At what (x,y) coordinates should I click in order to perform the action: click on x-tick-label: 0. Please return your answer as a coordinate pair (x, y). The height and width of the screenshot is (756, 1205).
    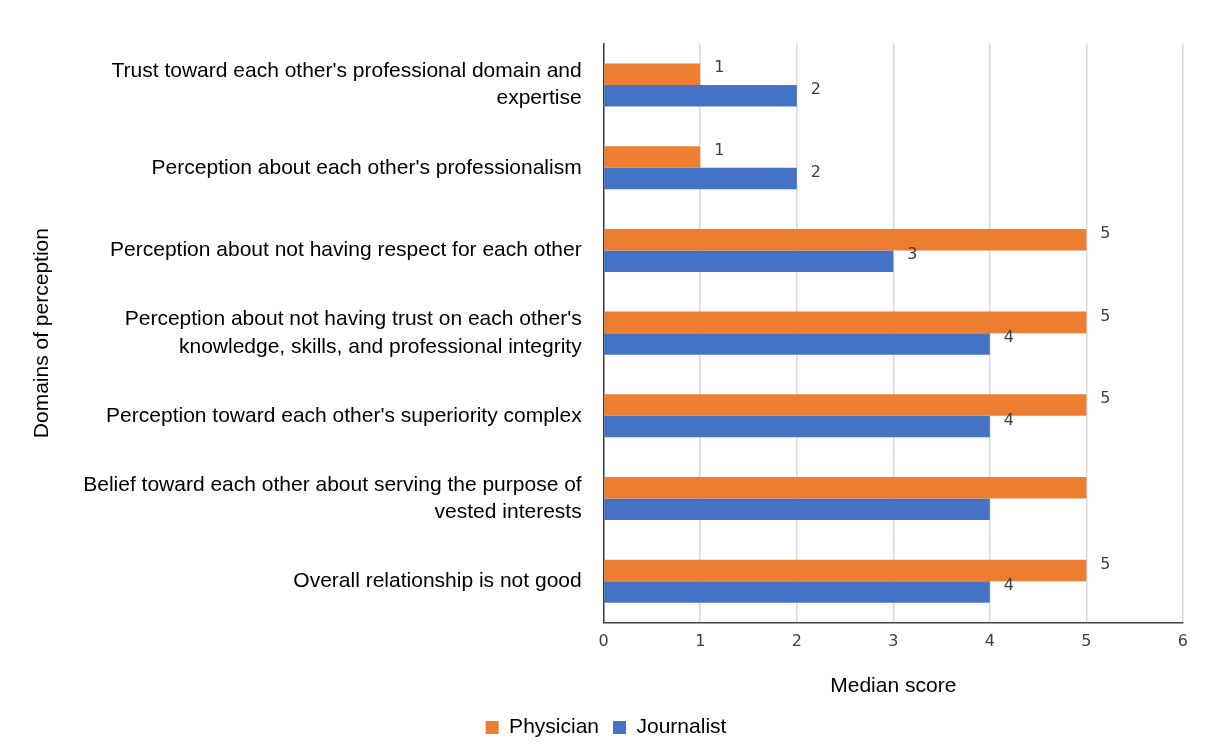
    Looking at the image, I should click on (603, 641).